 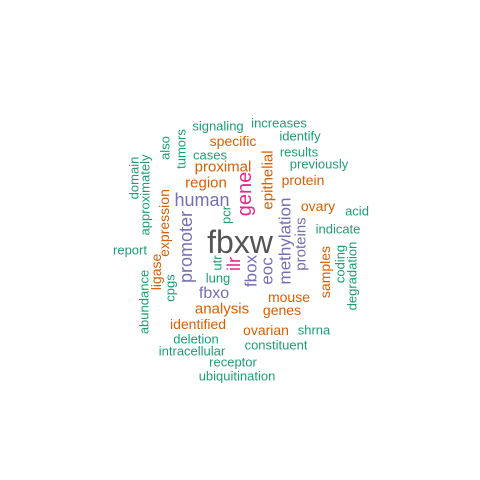 I want to click on word-human: human, so click(x=202, y=200).